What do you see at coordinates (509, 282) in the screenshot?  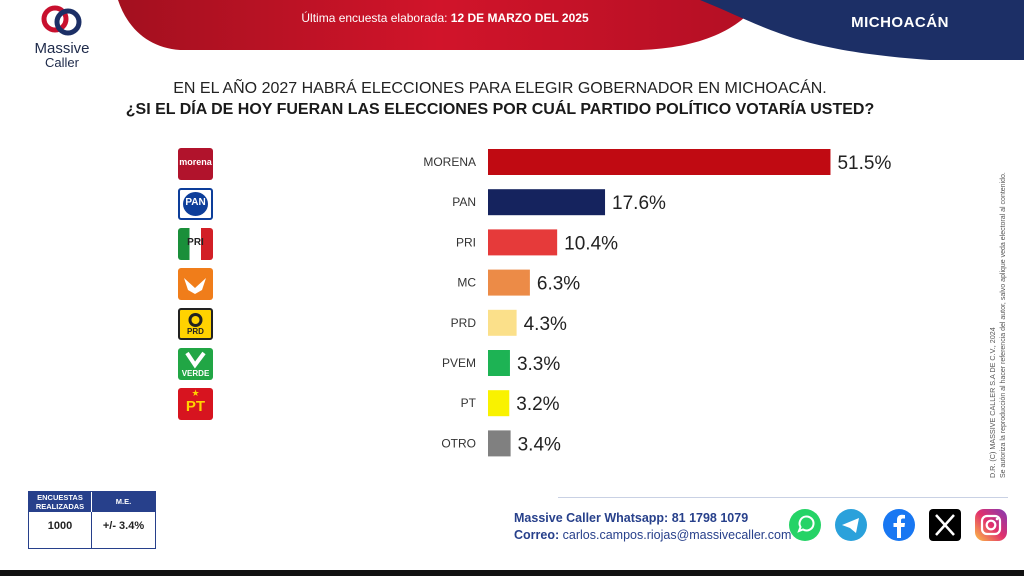 I see `bar-mc` at bounding box center [509, 282].